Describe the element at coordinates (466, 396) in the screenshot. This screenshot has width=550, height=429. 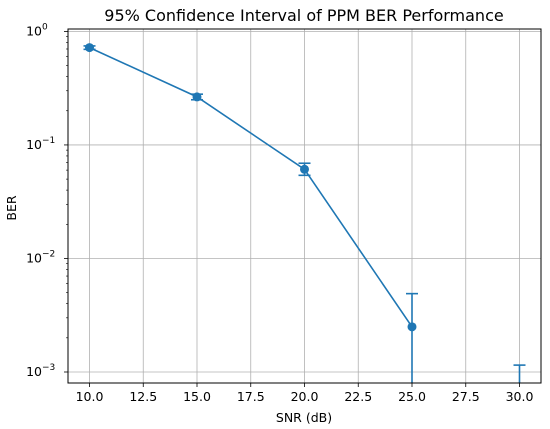
I see `x-tick-label: 27.5` at that location.